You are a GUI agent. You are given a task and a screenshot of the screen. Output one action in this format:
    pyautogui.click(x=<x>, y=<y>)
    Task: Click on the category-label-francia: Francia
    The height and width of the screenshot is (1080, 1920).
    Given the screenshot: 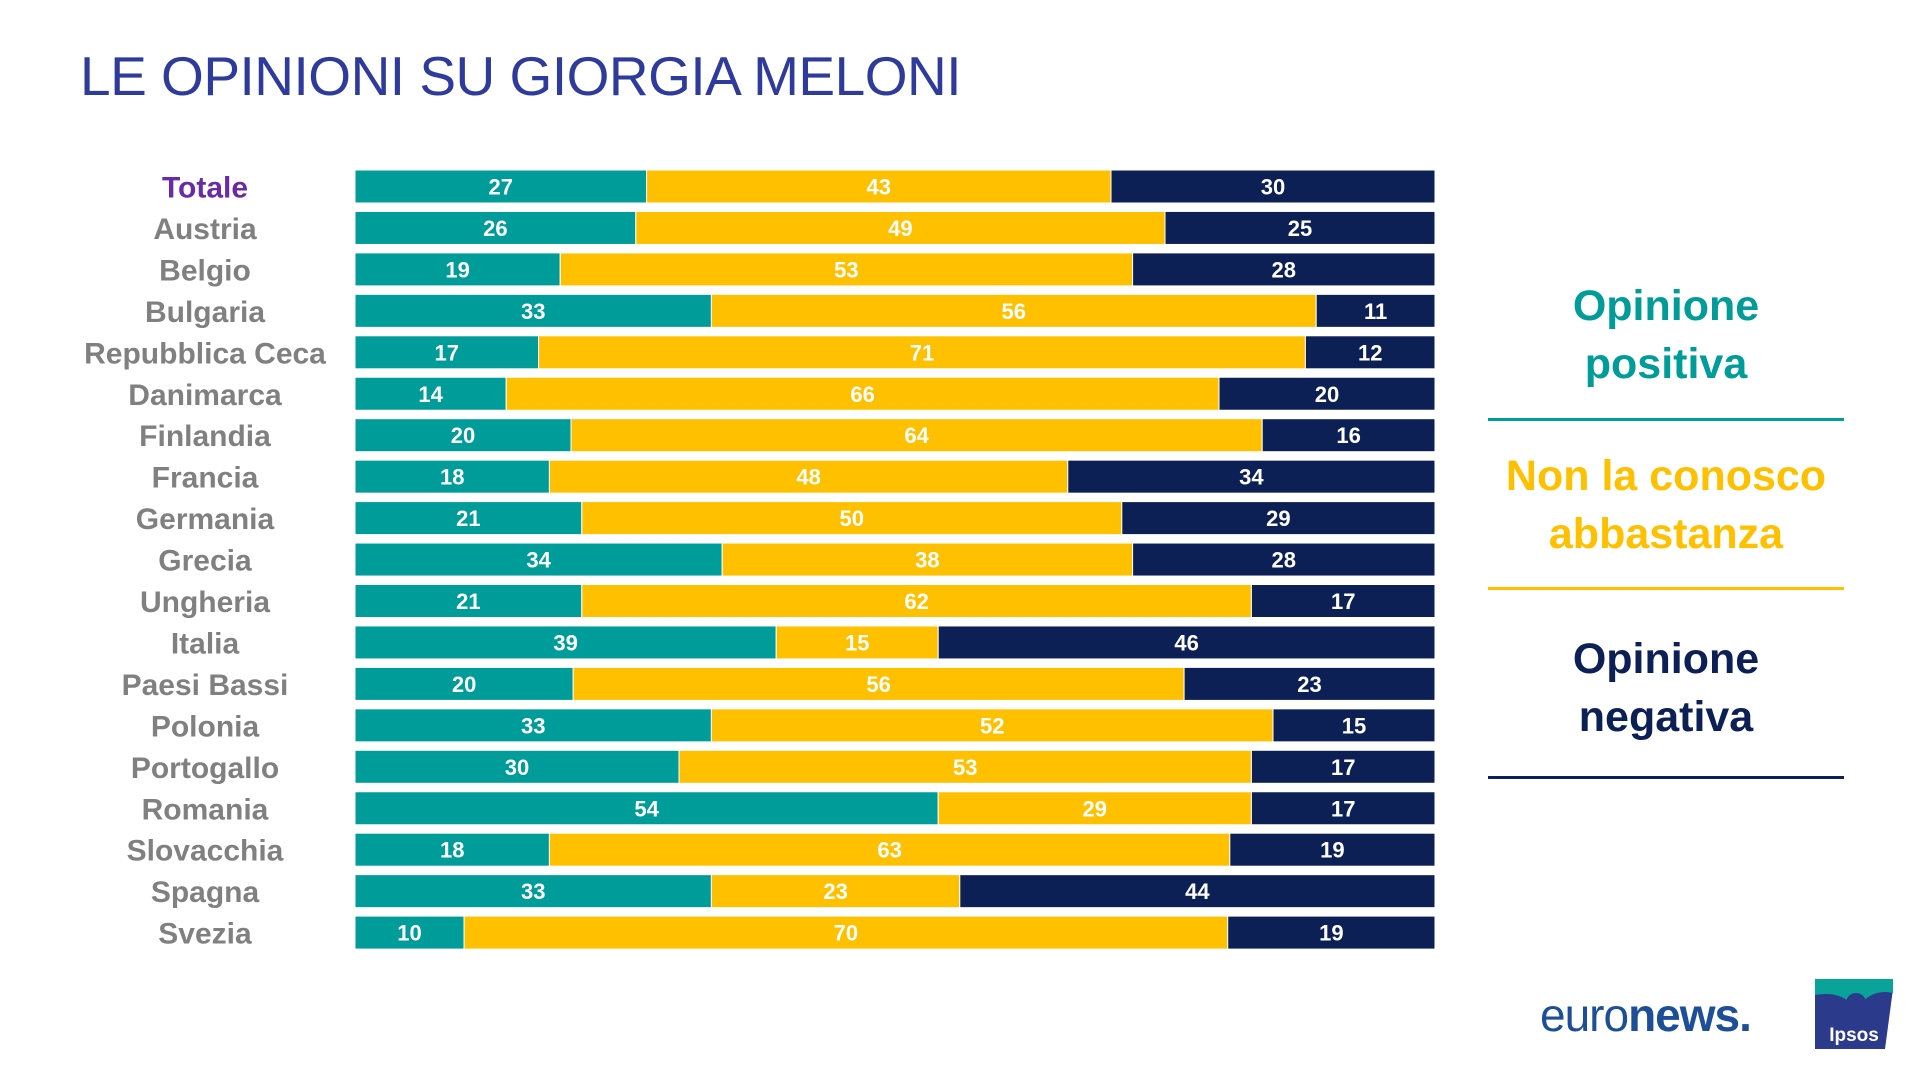 What is the action you would take?
    pyautogui.click(x=205, y=478)
    